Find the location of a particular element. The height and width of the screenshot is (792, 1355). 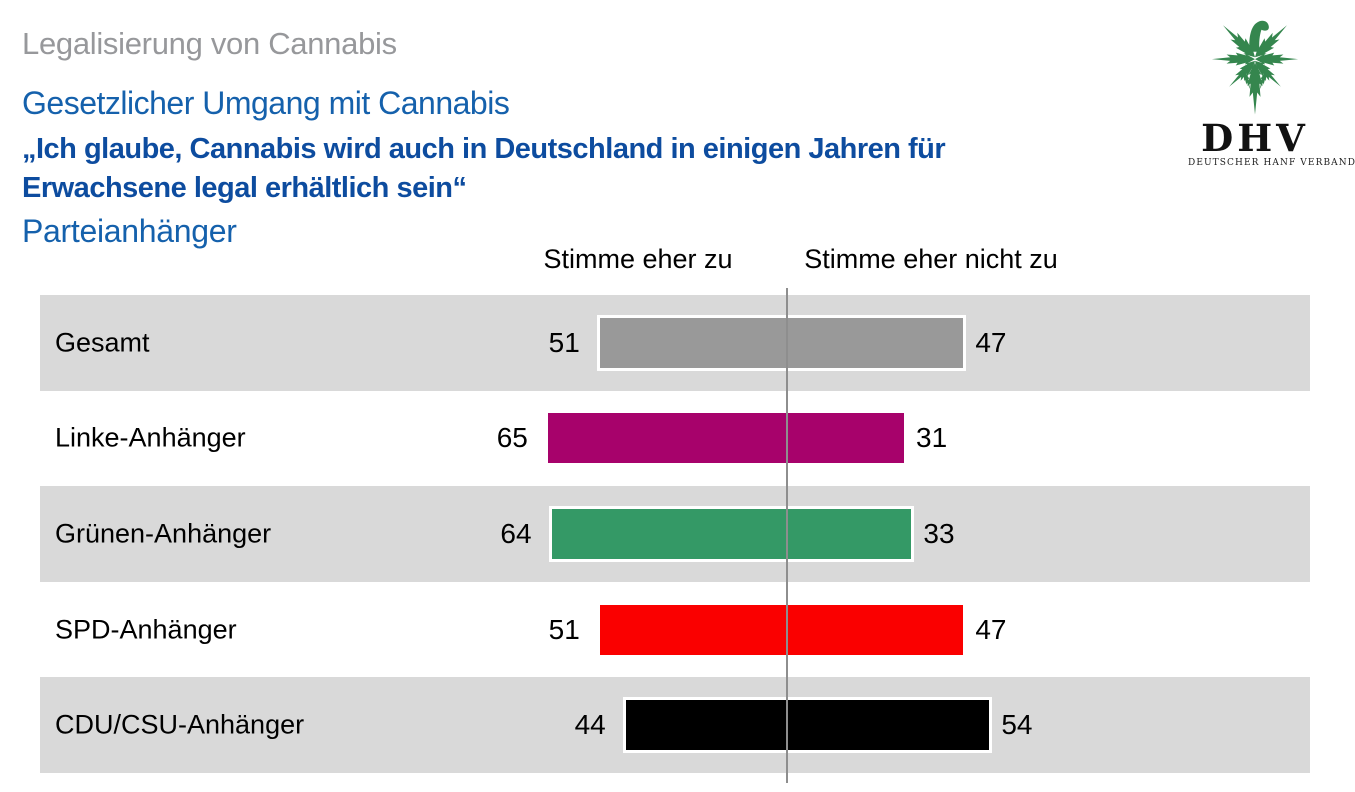

page-title: Gesetzlicher Umgang mit Cannabis is located at coordinates (266, 103).